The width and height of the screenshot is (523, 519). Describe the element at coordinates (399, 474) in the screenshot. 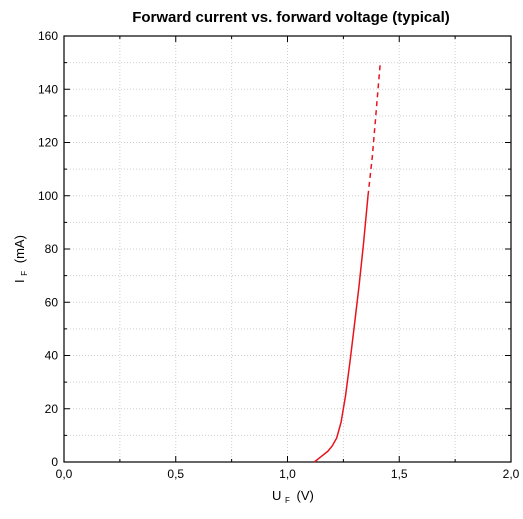

I see `x-tick-label: 1,5` at that location.